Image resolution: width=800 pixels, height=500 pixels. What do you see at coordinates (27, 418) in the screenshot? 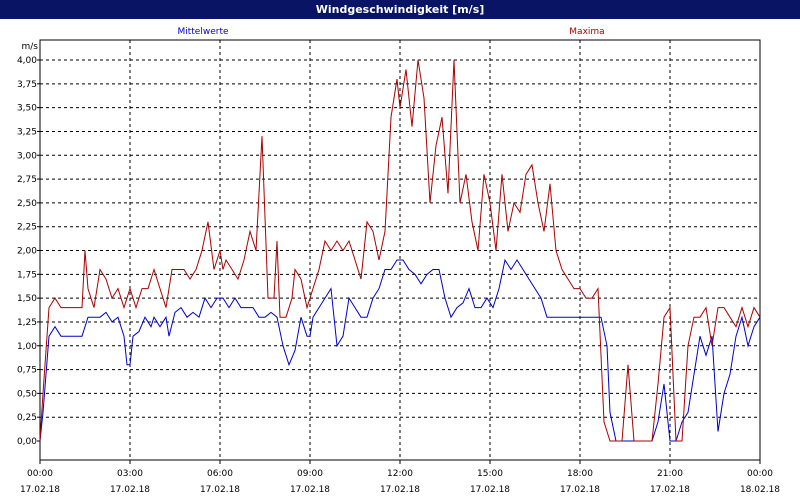
I see `y-tick-label: 0,25` at bounding box center [27, 418].